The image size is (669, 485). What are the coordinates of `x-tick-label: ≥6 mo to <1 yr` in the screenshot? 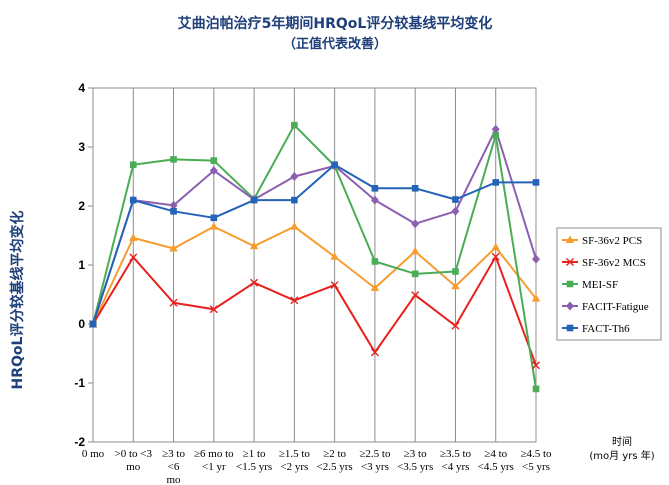 It's located at (214, 460).